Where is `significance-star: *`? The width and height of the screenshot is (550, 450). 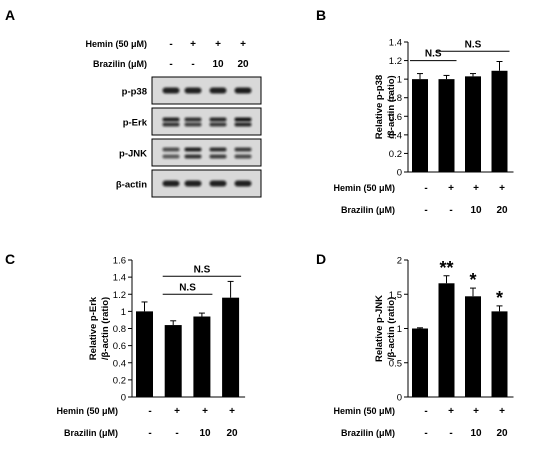 significance-star: * is located at coordinates (499, 298).